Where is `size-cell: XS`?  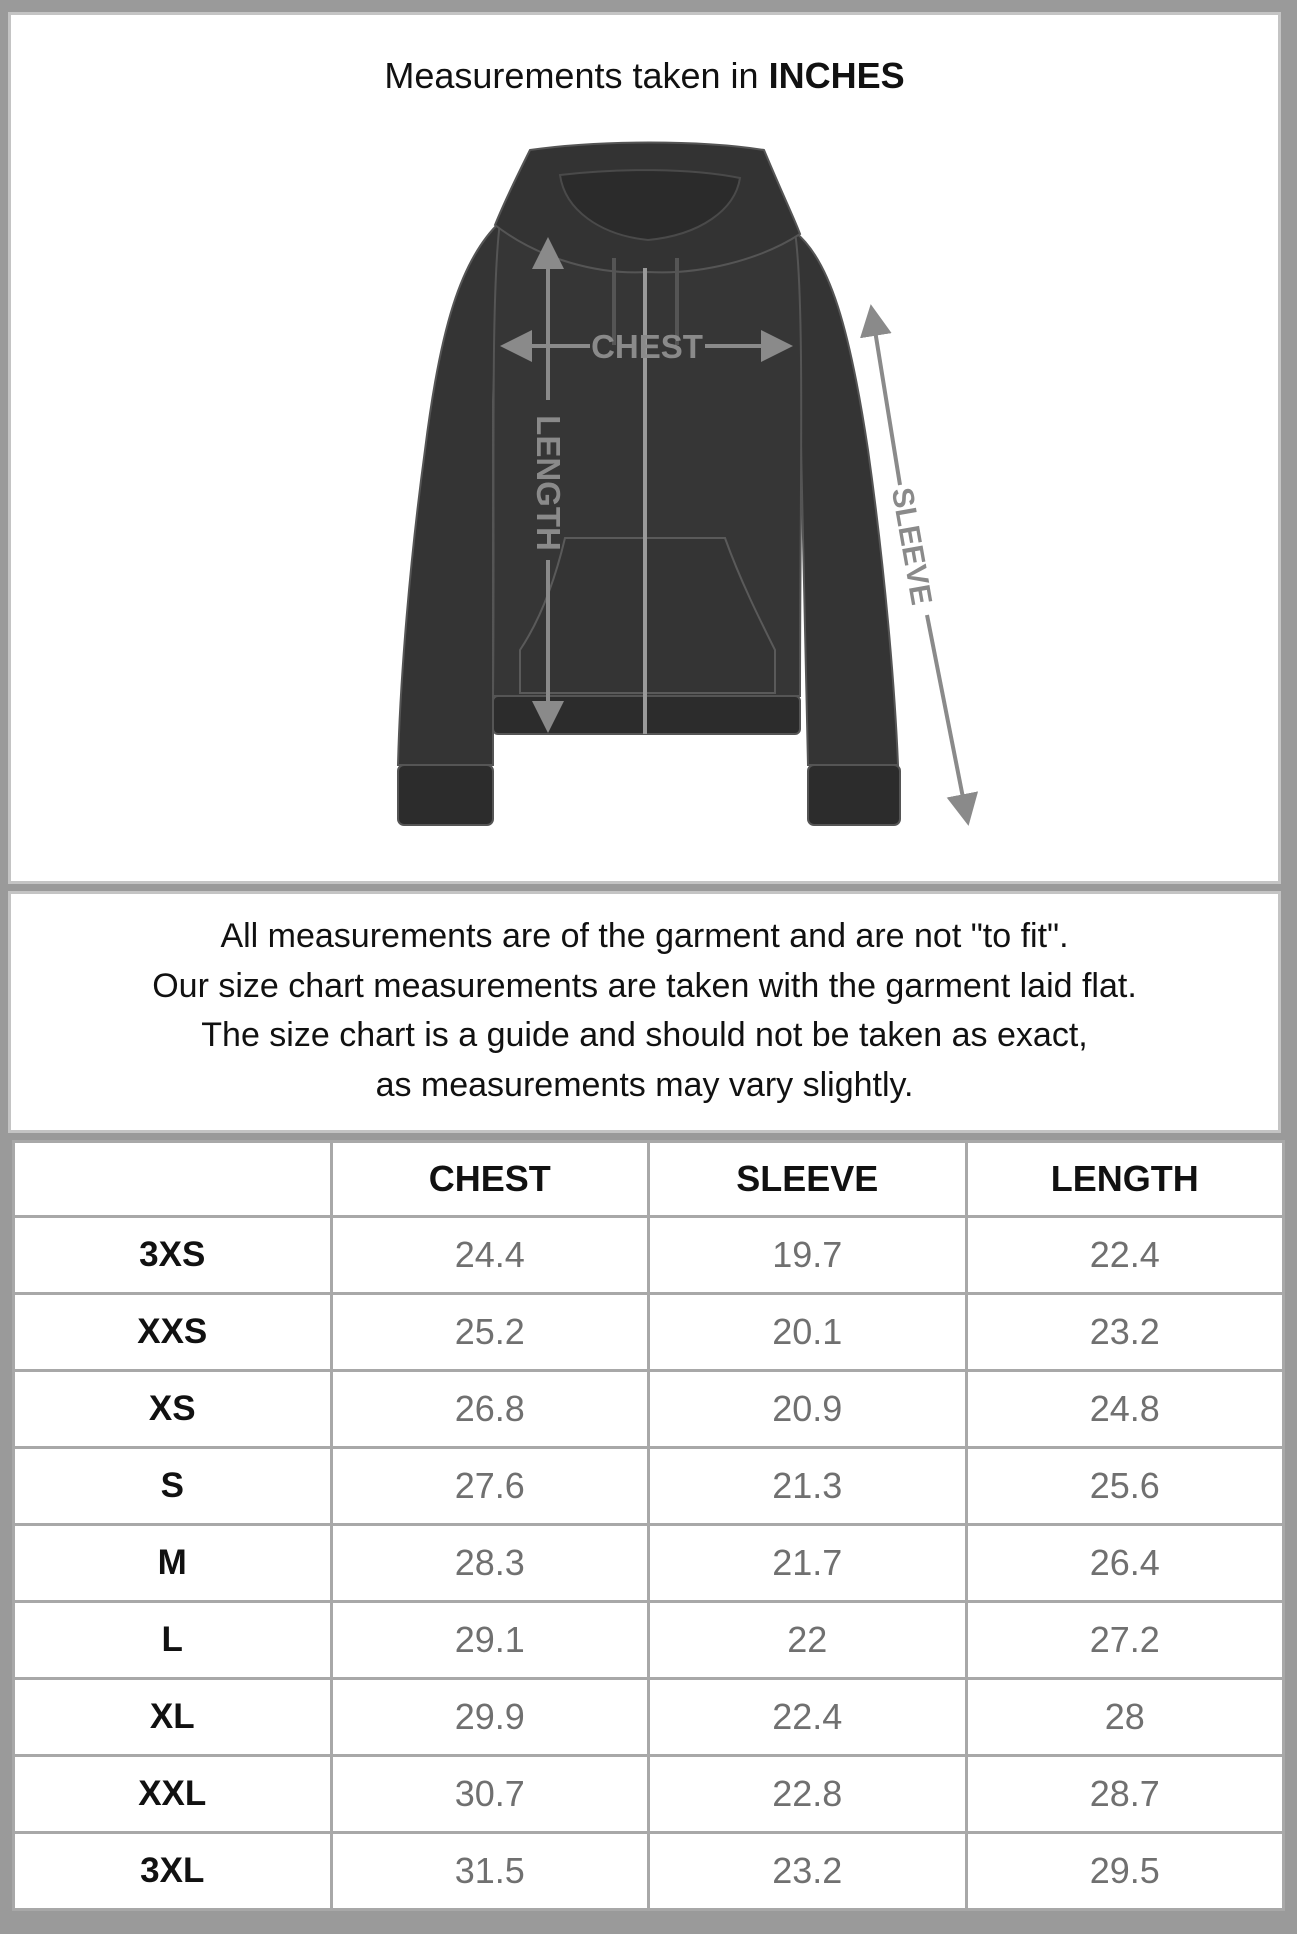 size-cell: XS is located at coordinates (172, 1409).